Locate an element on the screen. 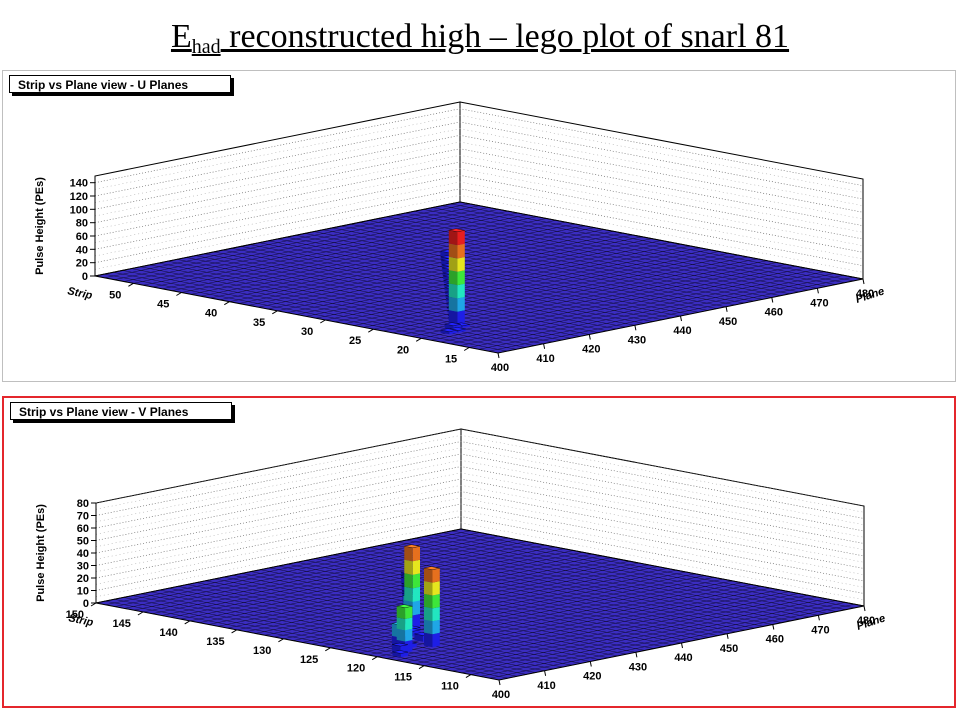 This screenshot has width=960, height=720. plane-tick-label: 420 is located at coordinates (592, 677).